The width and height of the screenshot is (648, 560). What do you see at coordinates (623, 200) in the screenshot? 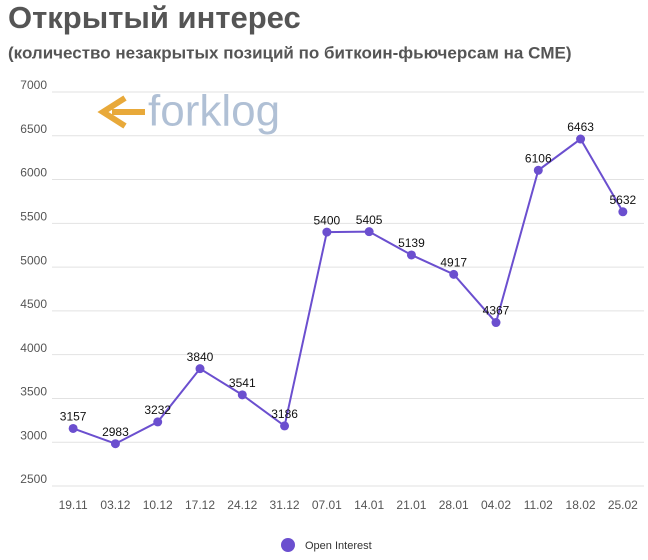
I see `value-label: 5632` at bounding box center [623, 200].